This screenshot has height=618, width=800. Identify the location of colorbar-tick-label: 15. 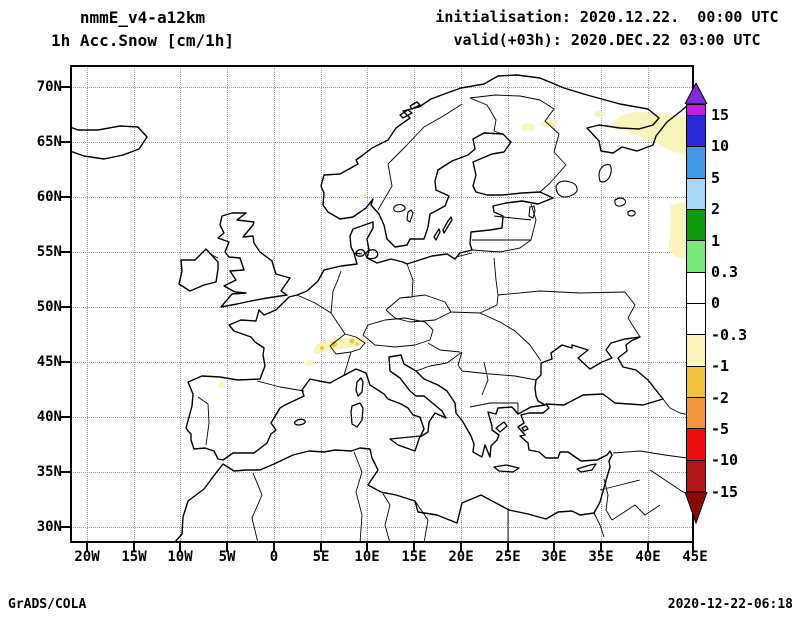
(720, 115).